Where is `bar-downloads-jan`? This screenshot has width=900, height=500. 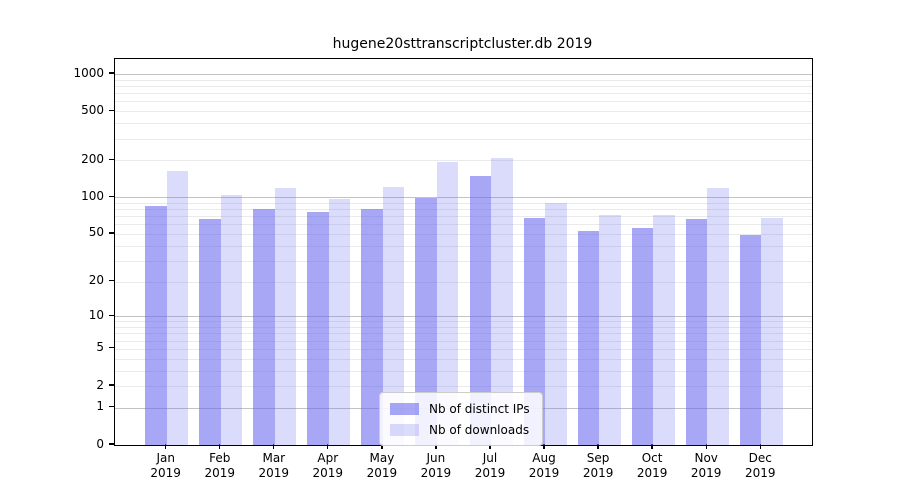 bar-downloads-jan is located at coordinates (177, 308).